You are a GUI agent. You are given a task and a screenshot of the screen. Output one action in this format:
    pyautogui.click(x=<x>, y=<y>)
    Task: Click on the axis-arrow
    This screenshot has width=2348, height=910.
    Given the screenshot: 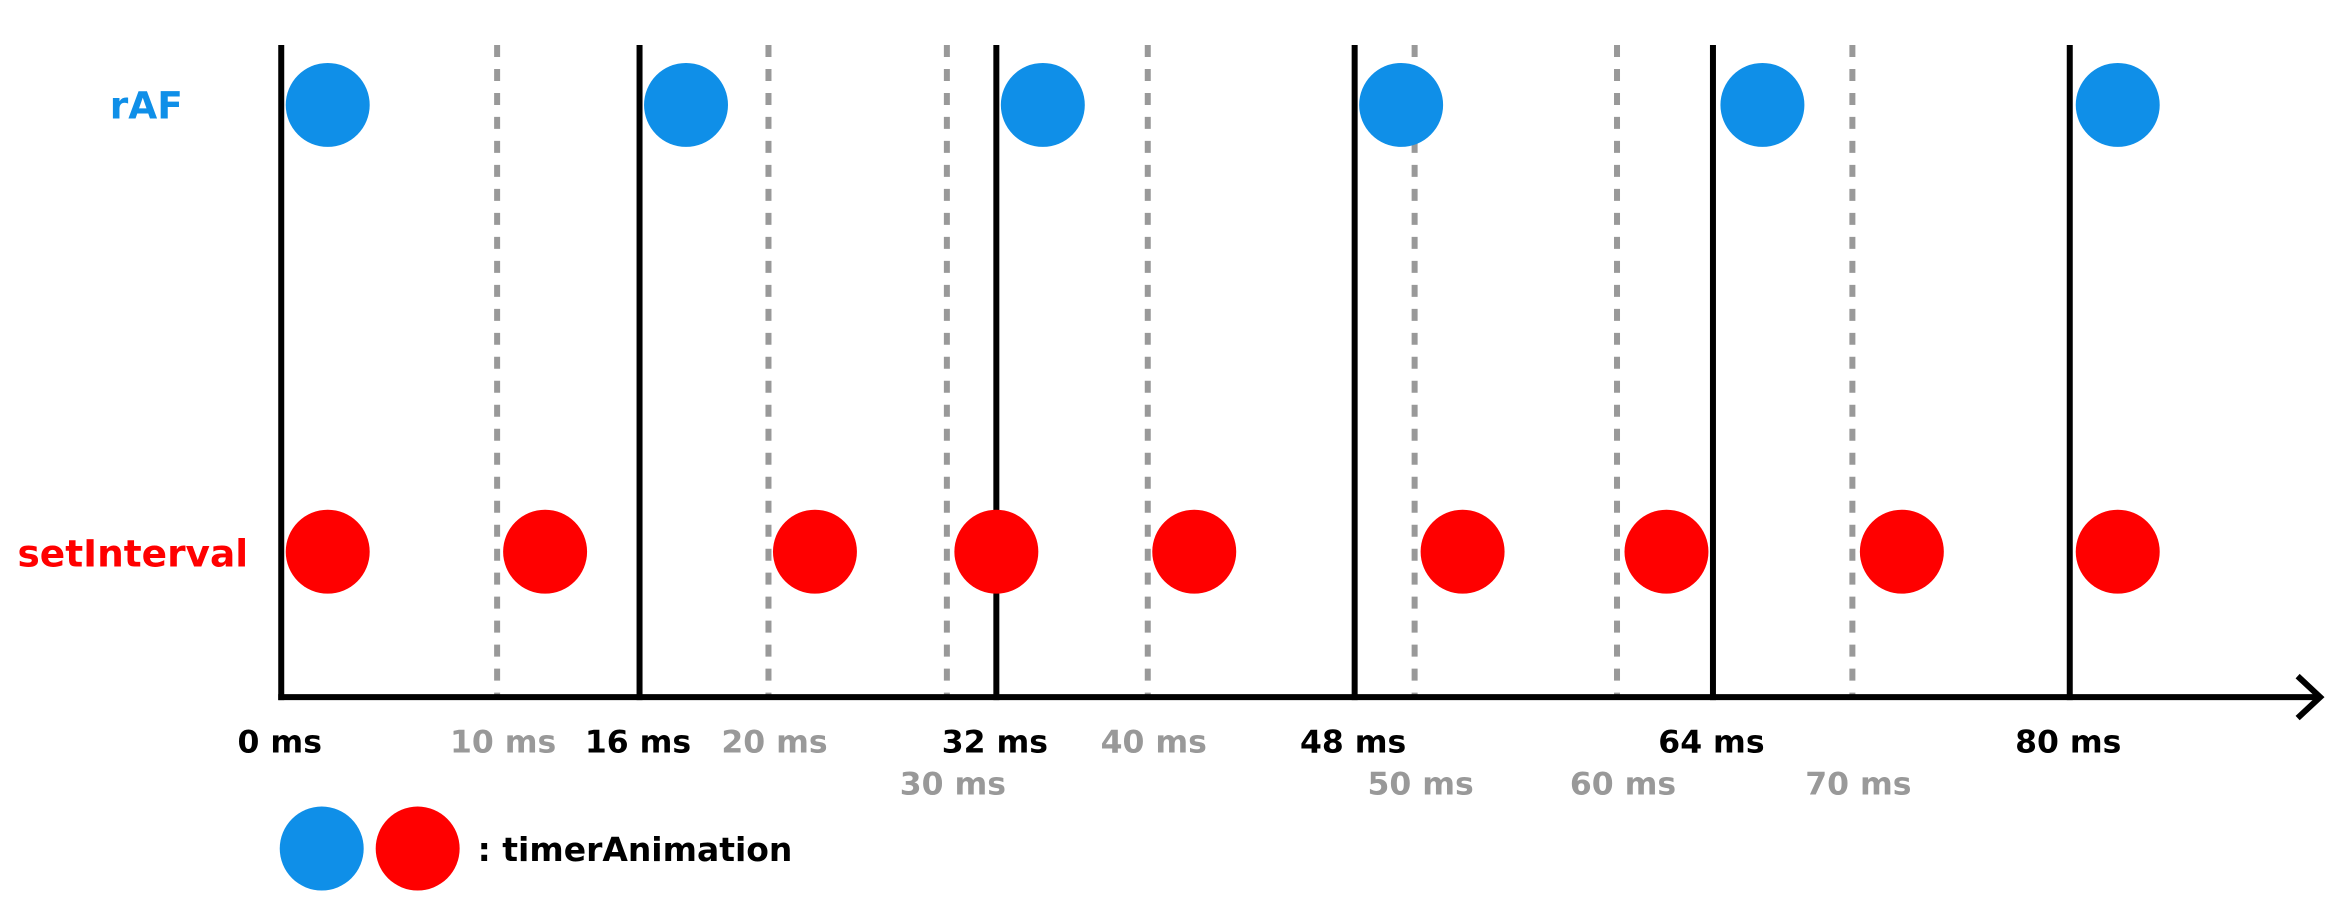 What is the action you would take?
    pyautogui.click(x=2310, y=697)
    